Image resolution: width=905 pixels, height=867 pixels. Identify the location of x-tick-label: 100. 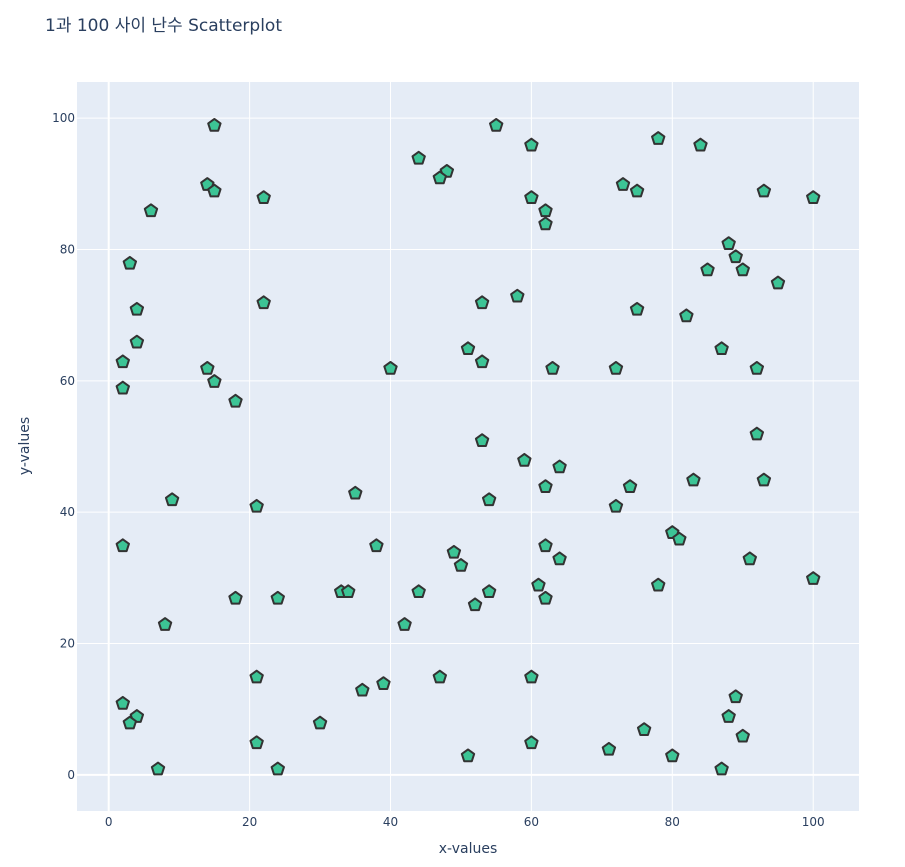
(813, 822).